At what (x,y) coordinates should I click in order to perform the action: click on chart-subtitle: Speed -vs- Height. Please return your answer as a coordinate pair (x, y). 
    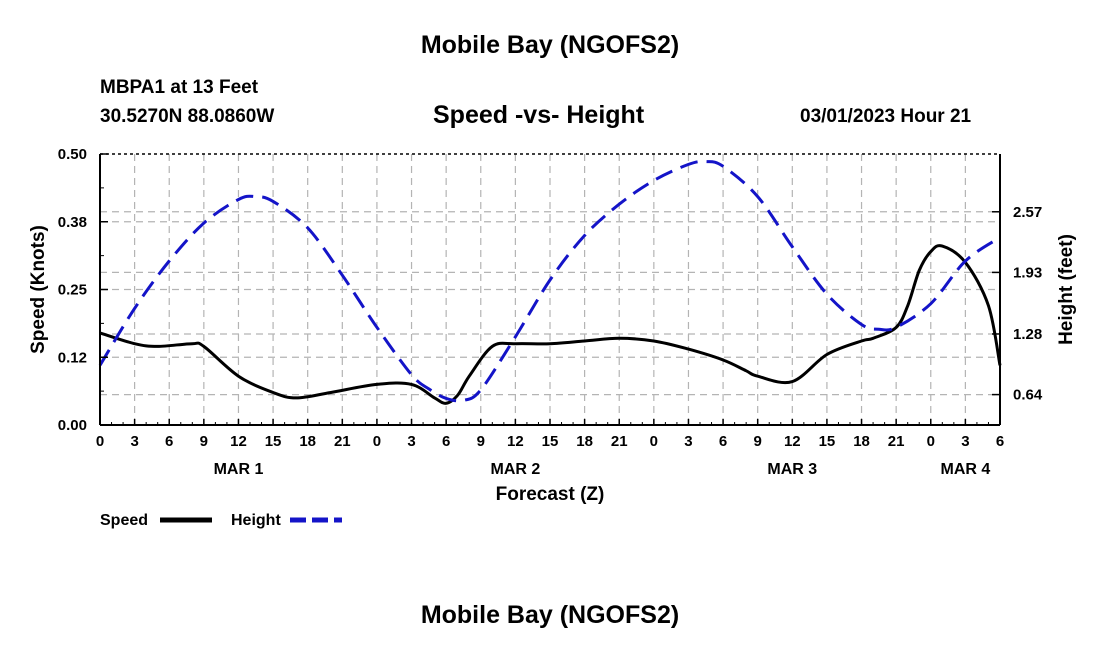
    Looking at the image, I should click on (539, 115).